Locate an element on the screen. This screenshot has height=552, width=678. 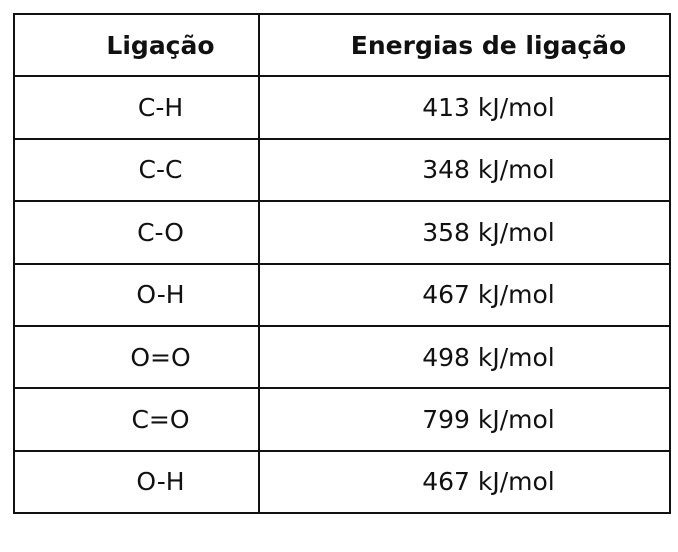
bond-cell: C-H is located at coordinates (136, 107).